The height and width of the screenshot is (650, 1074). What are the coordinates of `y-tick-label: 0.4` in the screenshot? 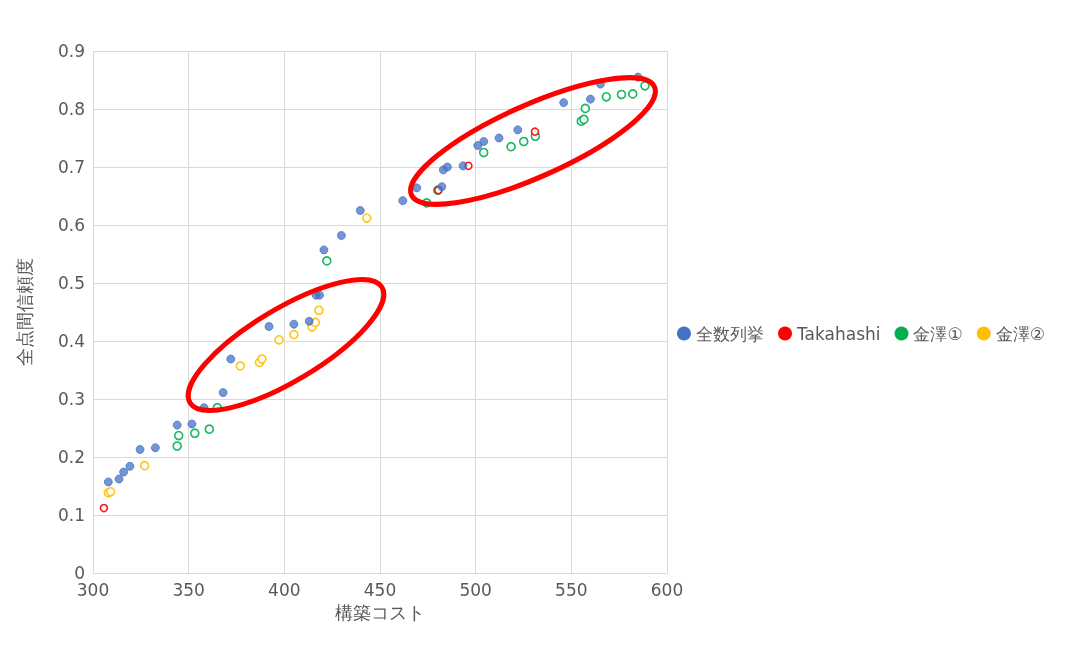 It's located at (71, 341).